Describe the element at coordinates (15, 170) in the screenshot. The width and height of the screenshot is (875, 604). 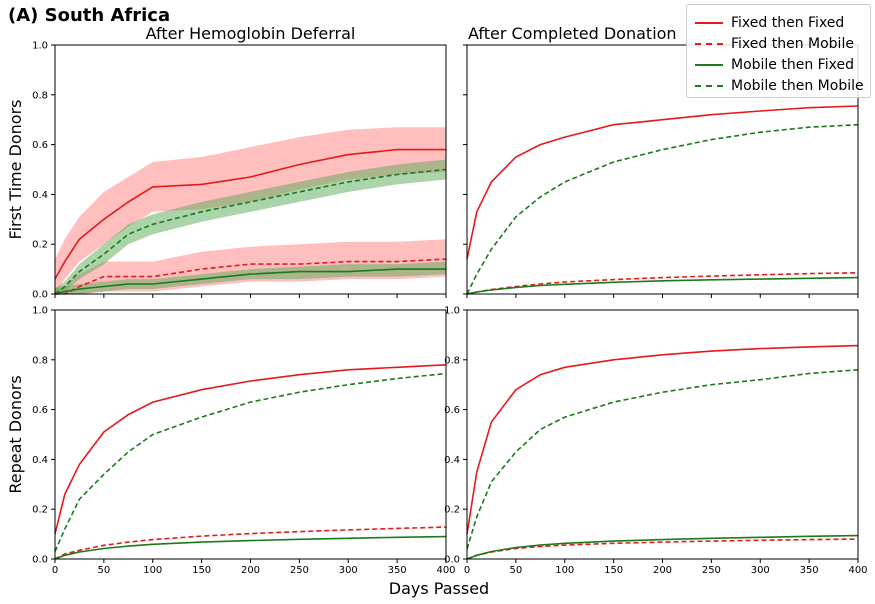
I see `y-axis-label: First Time Donors` at that location.